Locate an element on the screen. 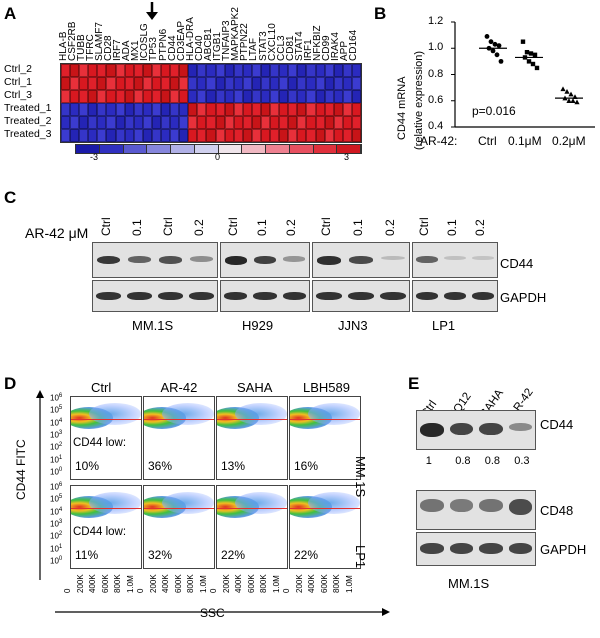  d-percent: 10% is located at coordinates (87, 466).